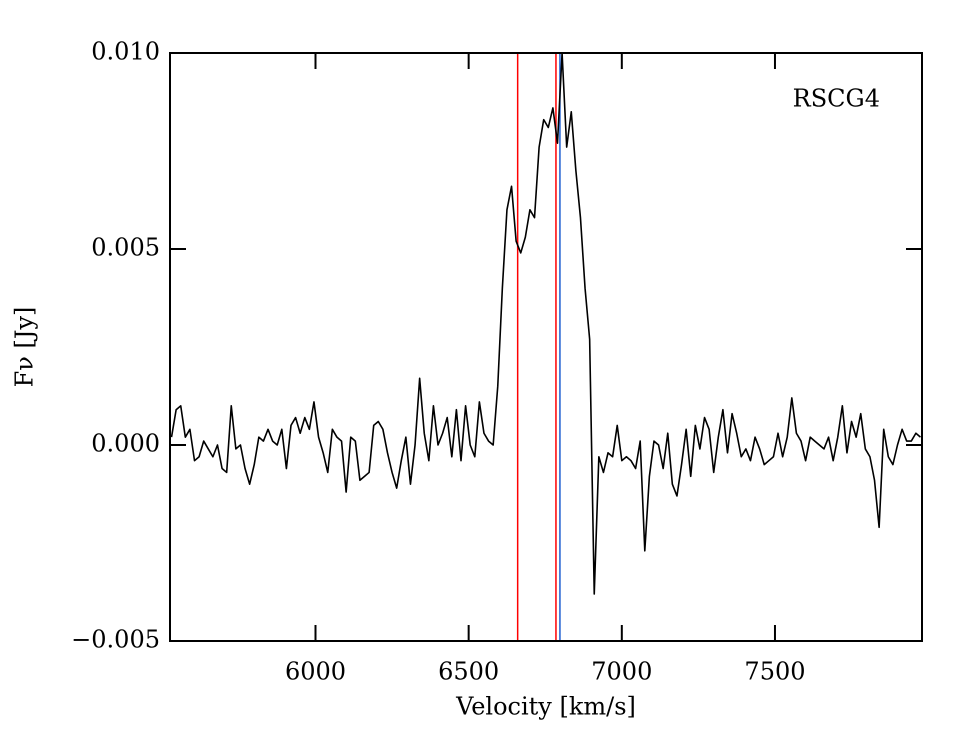 This screenshot has width=975, height=750. Describe the element at coordinates (545, 707) in the screenshot. I see `x-axis-label: Velocity [km/s]` at that location.